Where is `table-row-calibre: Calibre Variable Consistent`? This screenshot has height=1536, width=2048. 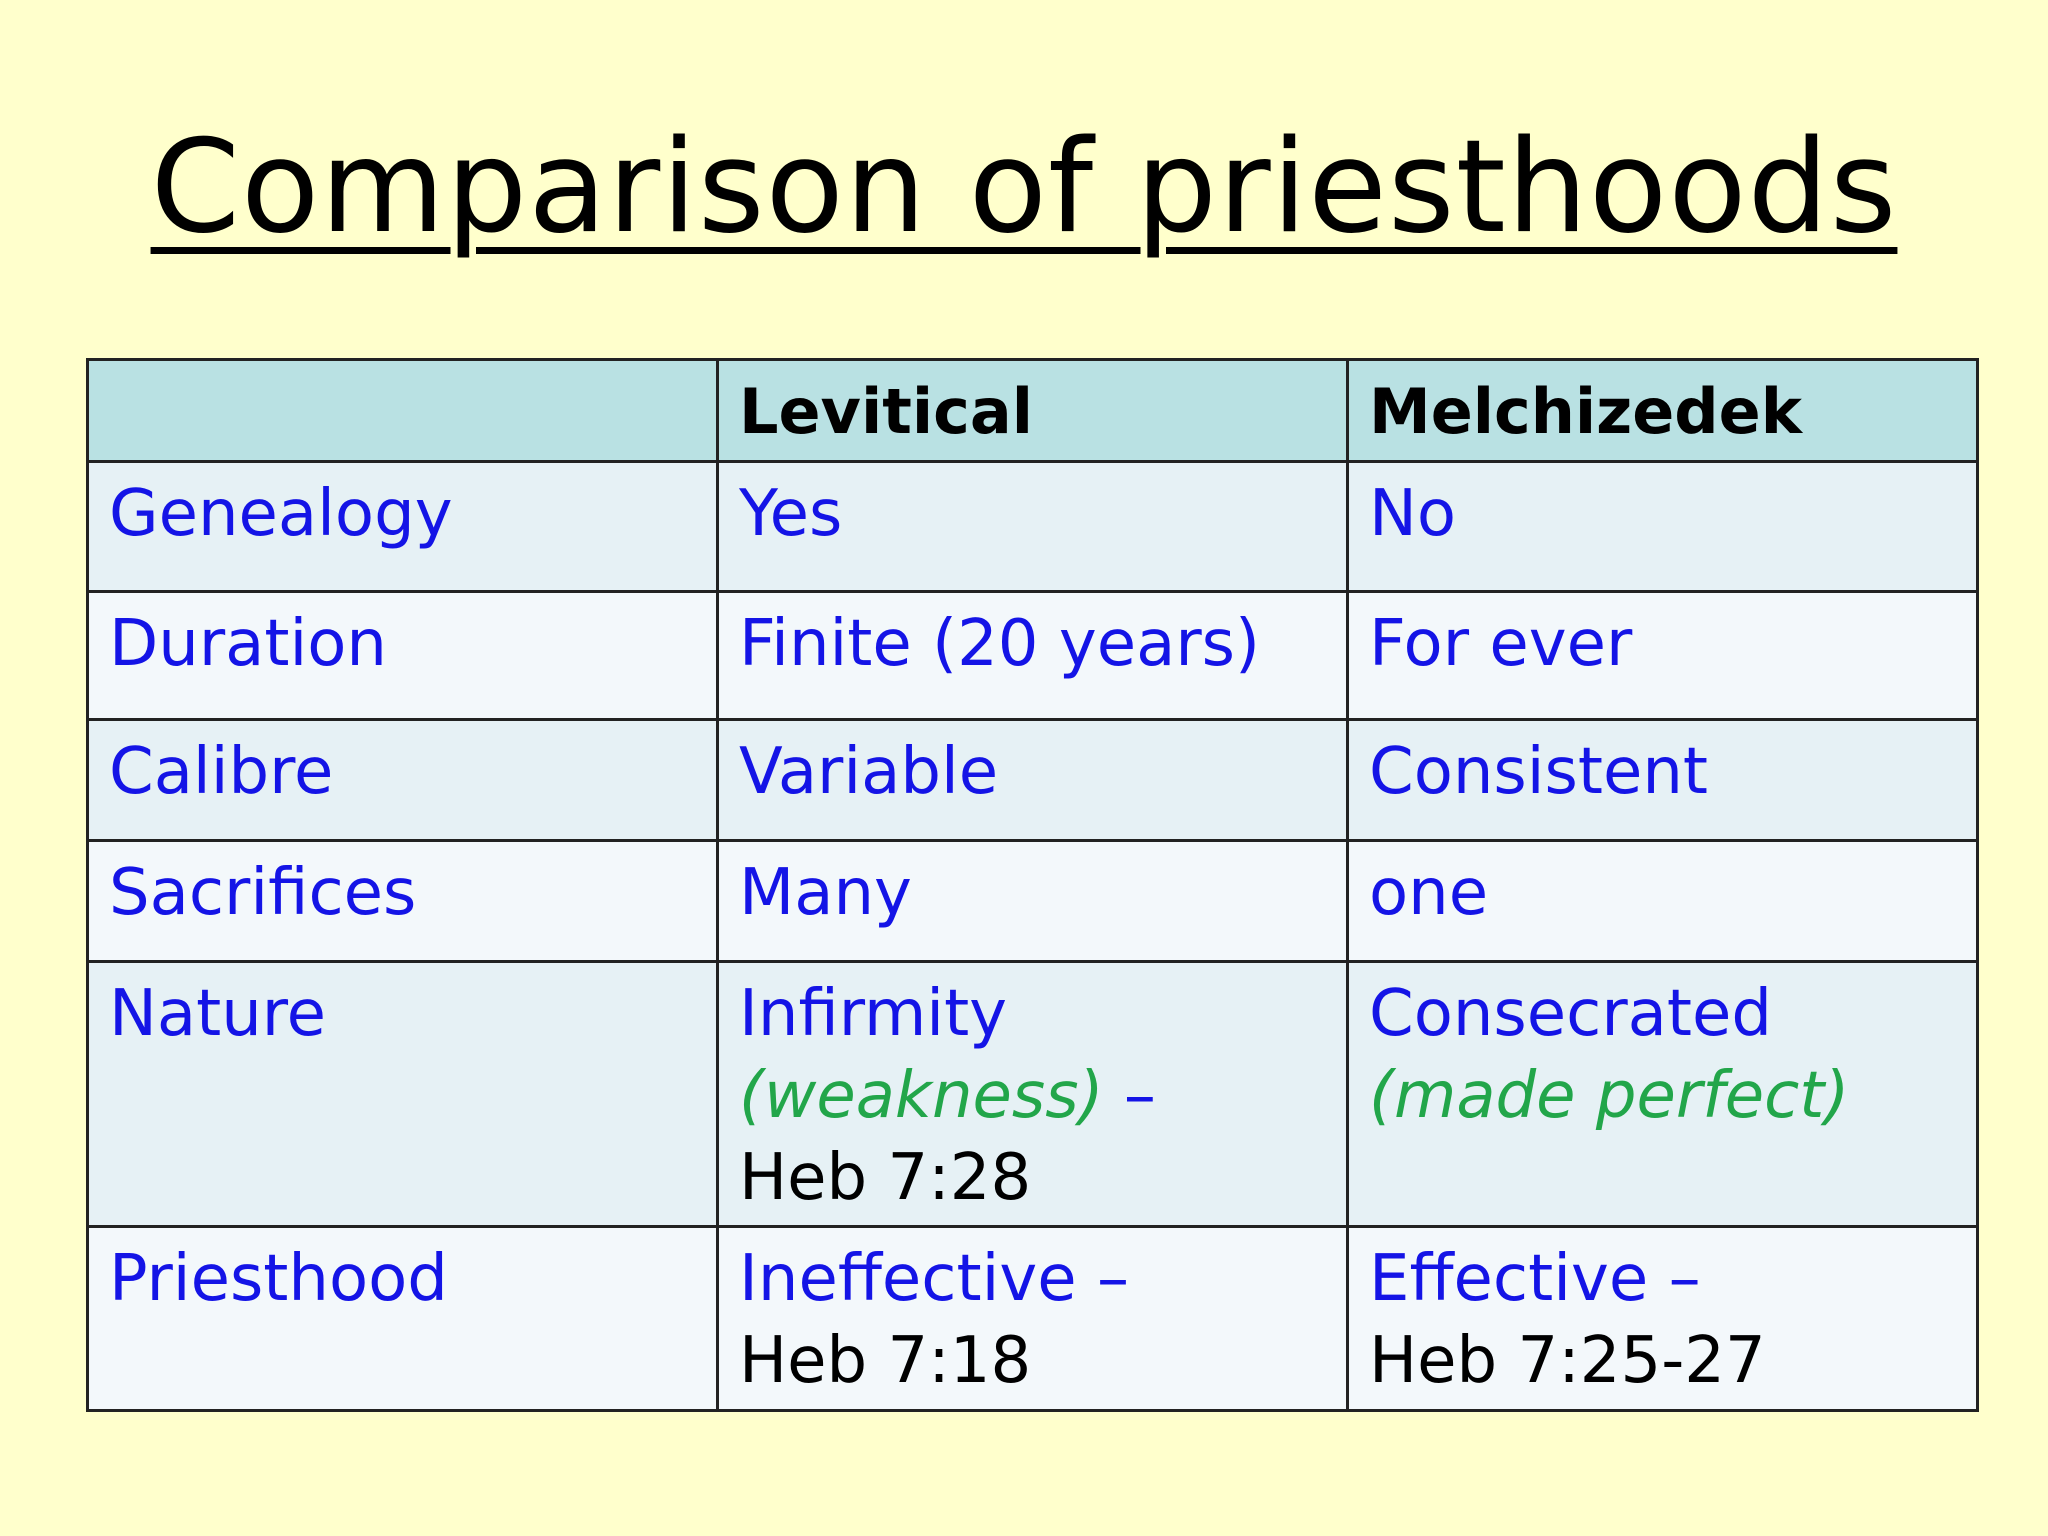
table-row-calibre: Calibre Variable Consistent is located at coordinates (1032, 780).